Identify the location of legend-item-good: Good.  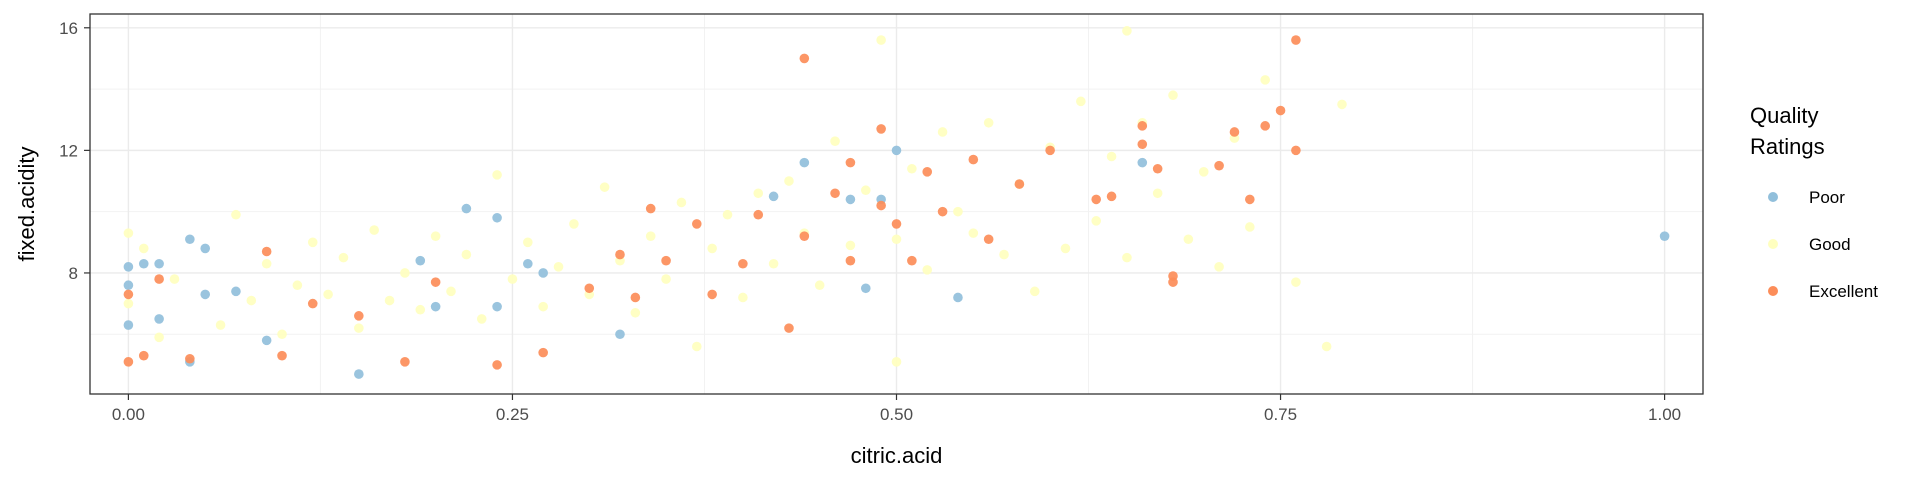
(1809, 244).